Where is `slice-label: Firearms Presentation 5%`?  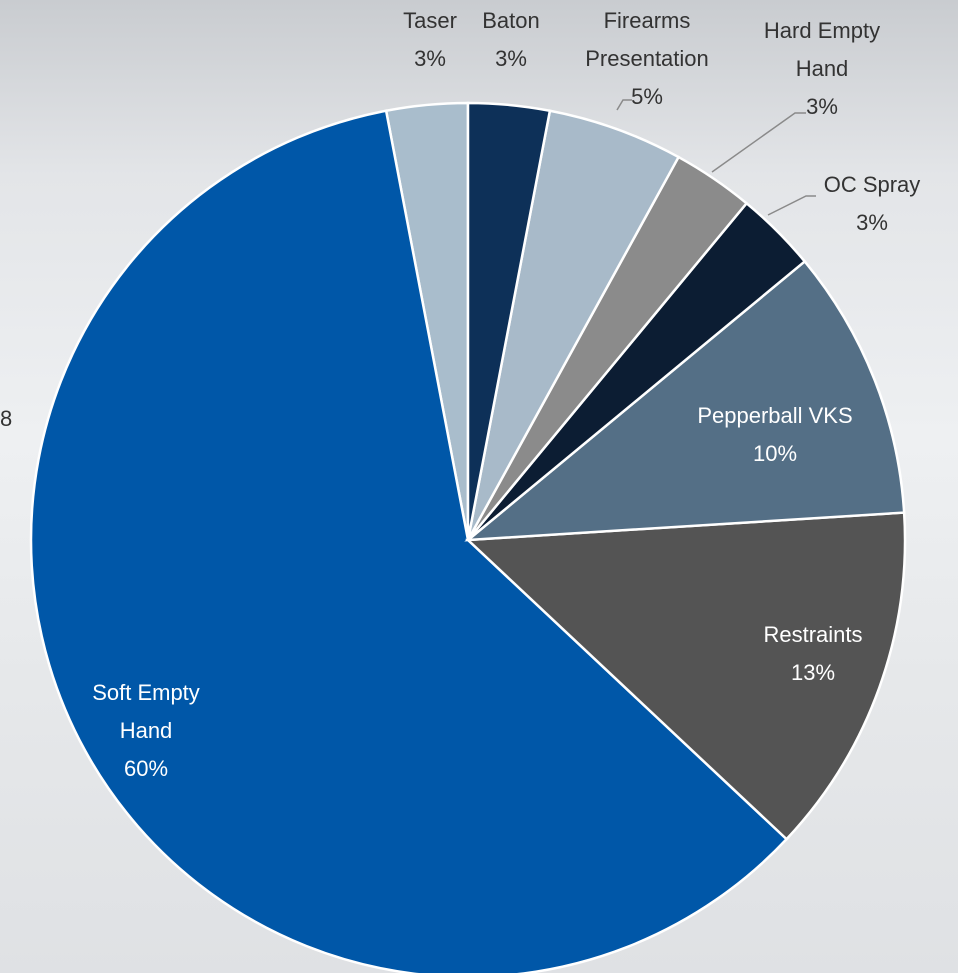 slice-label: Firearms Presentation 5% is located at coordinates (647, 59).